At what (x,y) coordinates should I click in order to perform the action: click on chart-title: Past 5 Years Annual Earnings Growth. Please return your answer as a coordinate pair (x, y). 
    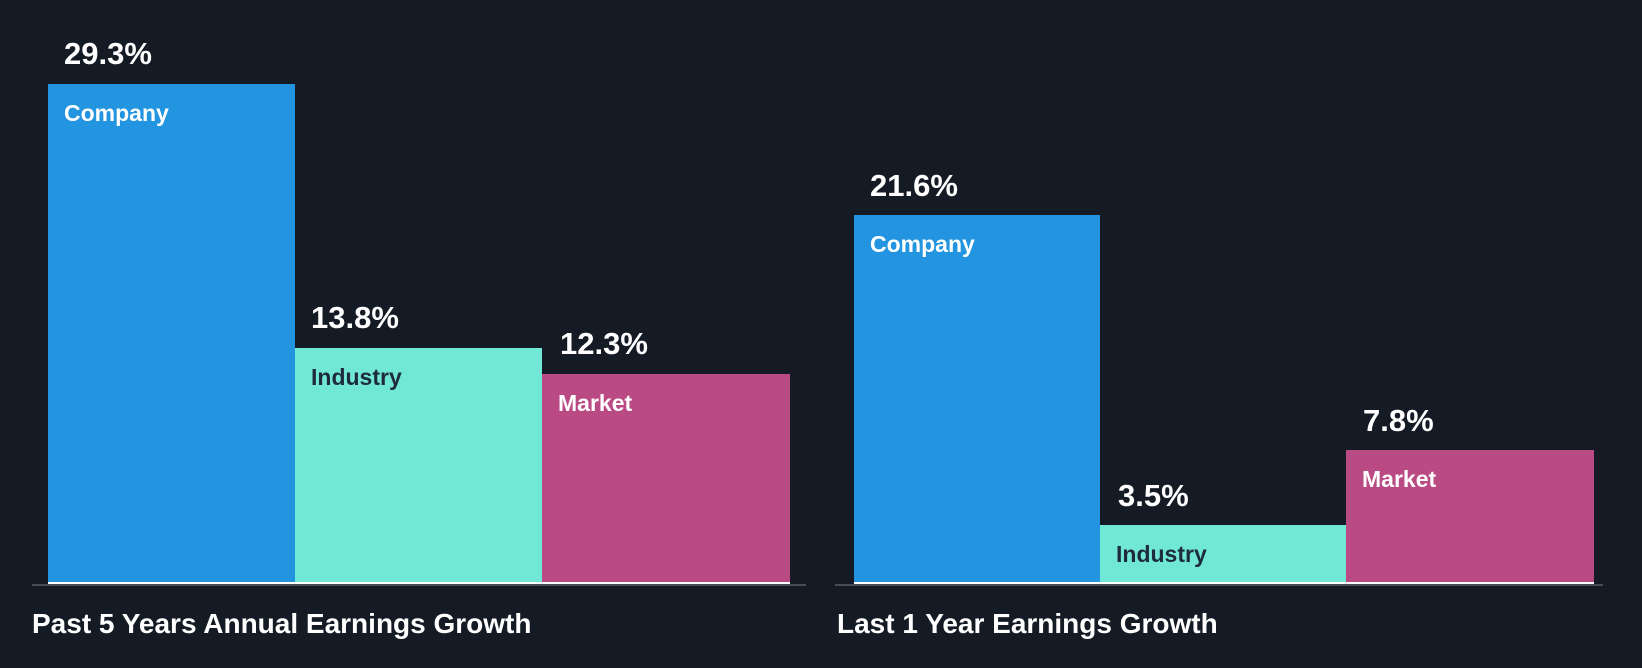
    Looking at the image, I should click on (282, 623).